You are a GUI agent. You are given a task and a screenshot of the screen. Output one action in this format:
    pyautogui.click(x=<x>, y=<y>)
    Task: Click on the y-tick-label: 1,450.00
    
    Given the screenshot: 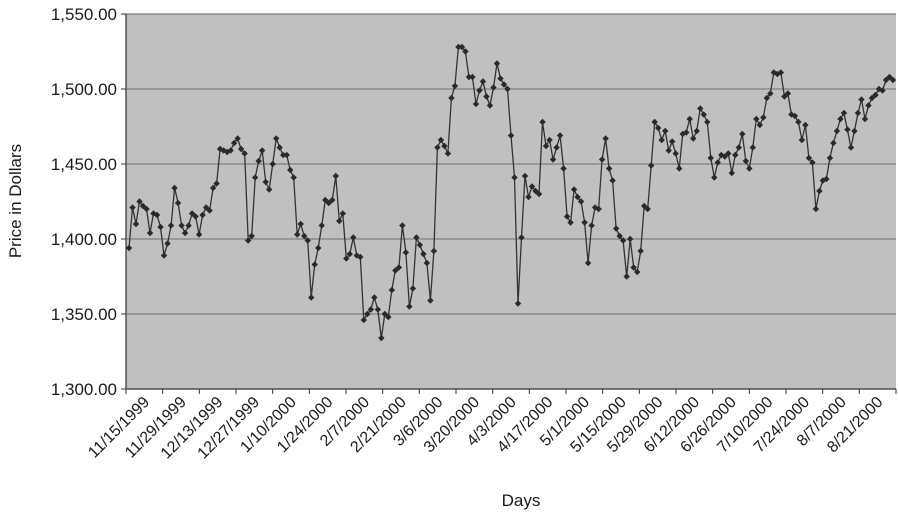 What is the action you would take?
    pyautogui.click(x=84, y=164)
    